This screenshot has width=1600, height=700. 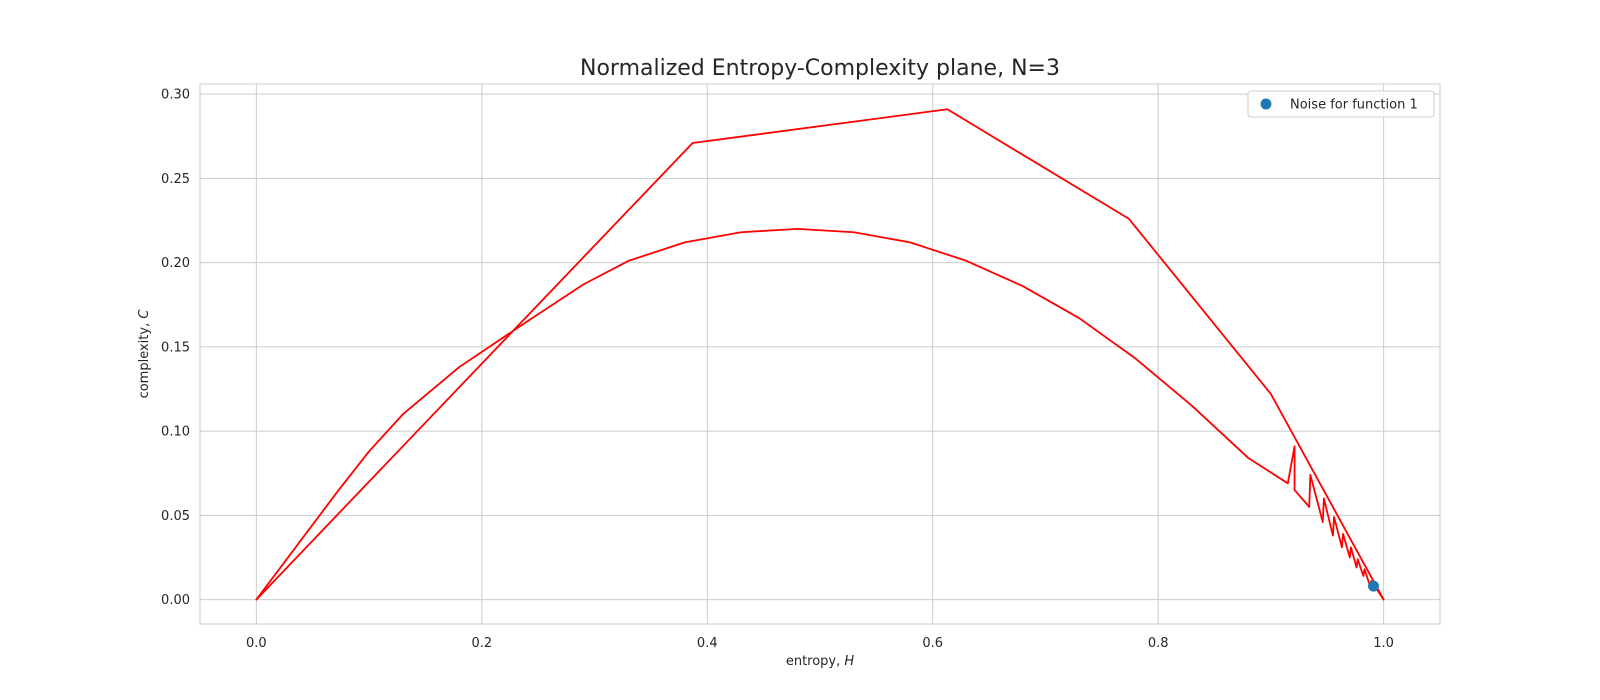 What do you see at coordinates (820, 68) in the screenshot?
I see `chart-title: Normalized Entropy-Complexity plane, N=3` at bounding box center [820, 68].